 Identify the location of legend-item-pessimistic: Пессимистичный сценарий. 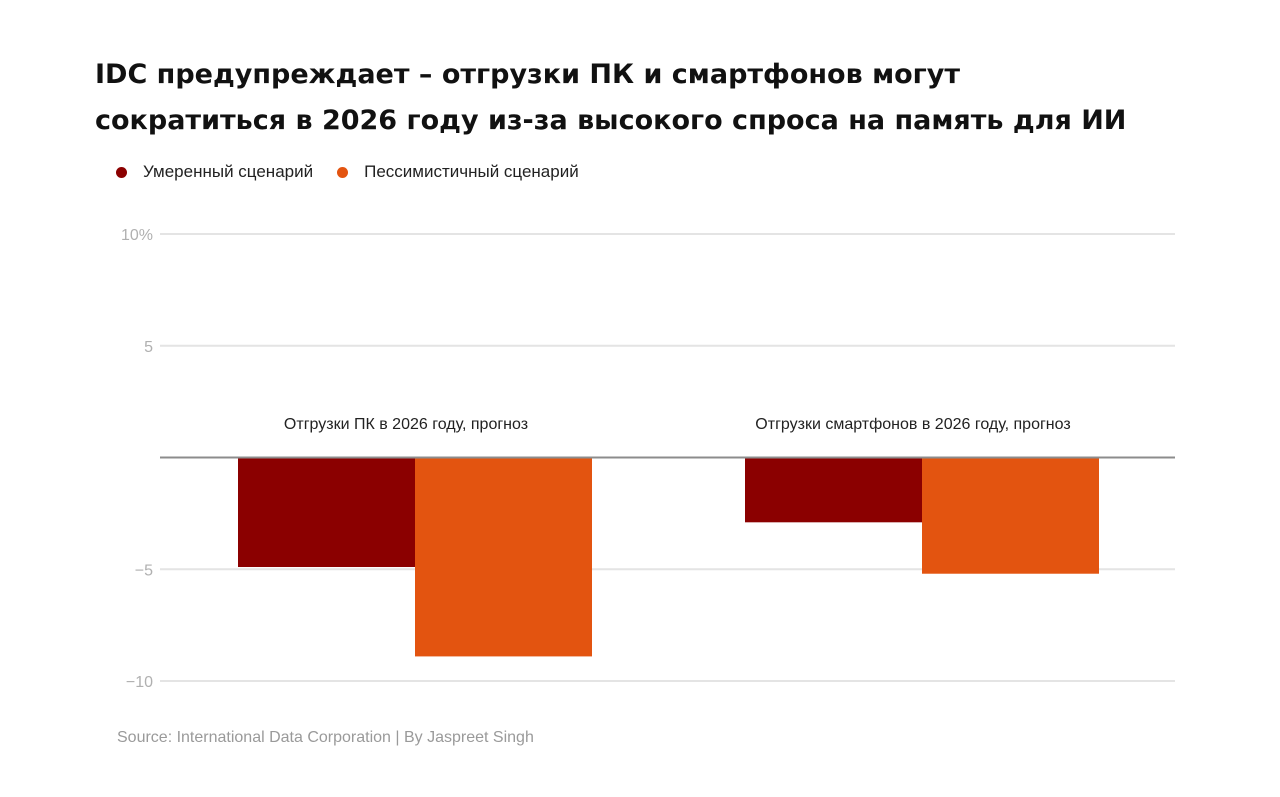
(458, 172).